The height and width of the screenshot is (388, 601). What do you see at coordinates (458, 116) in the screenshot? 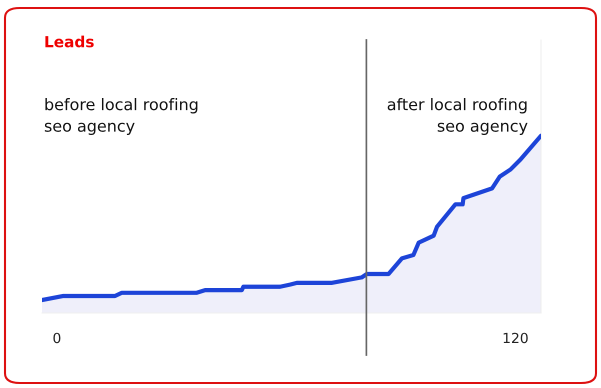
I see `text: after local roofing seo agency` at bounding box center [458, 116].